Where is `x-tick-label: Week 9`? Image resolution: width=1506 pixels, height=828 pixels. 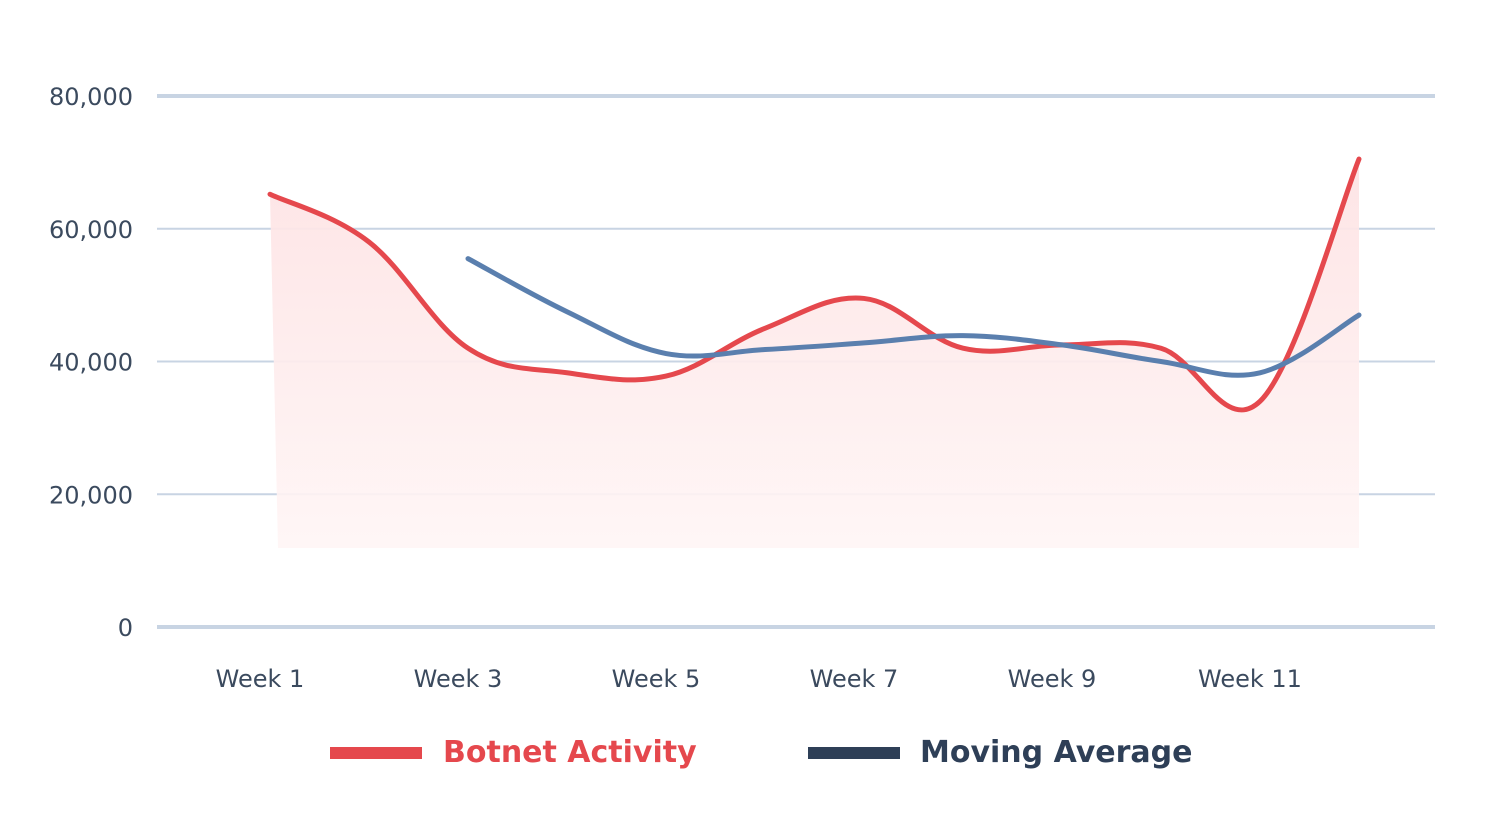
x-tick-label: Week 9 is located at coordinates (1052, 679).